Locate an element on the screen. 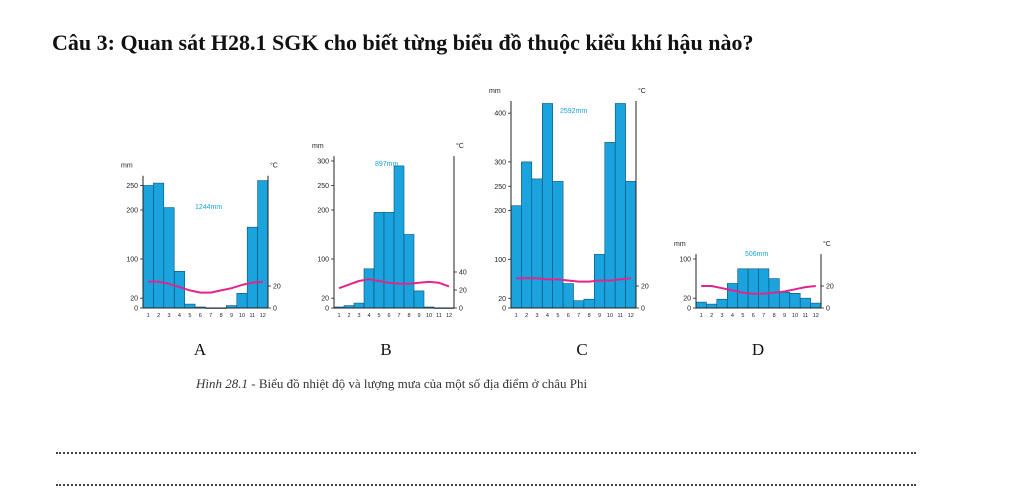 The height and width of the screenshot is (495, 1024). rain-tick-label: 400 is located at coordinates (500, 114).